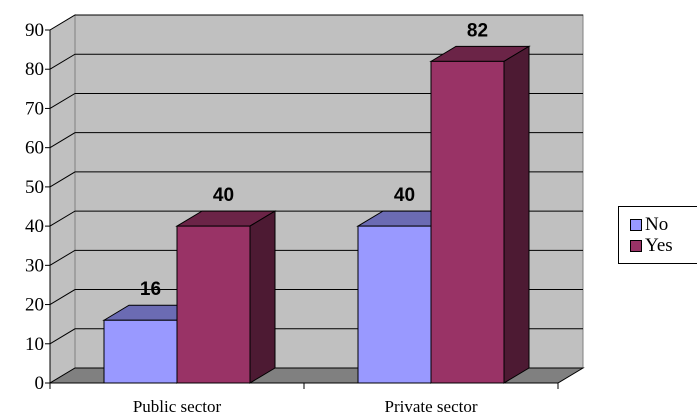 This screenshot has width=697, height=420. Describe the element at coordinates (467, 222) in the screenshot. I see `bar-yes-private-sector` at that location.